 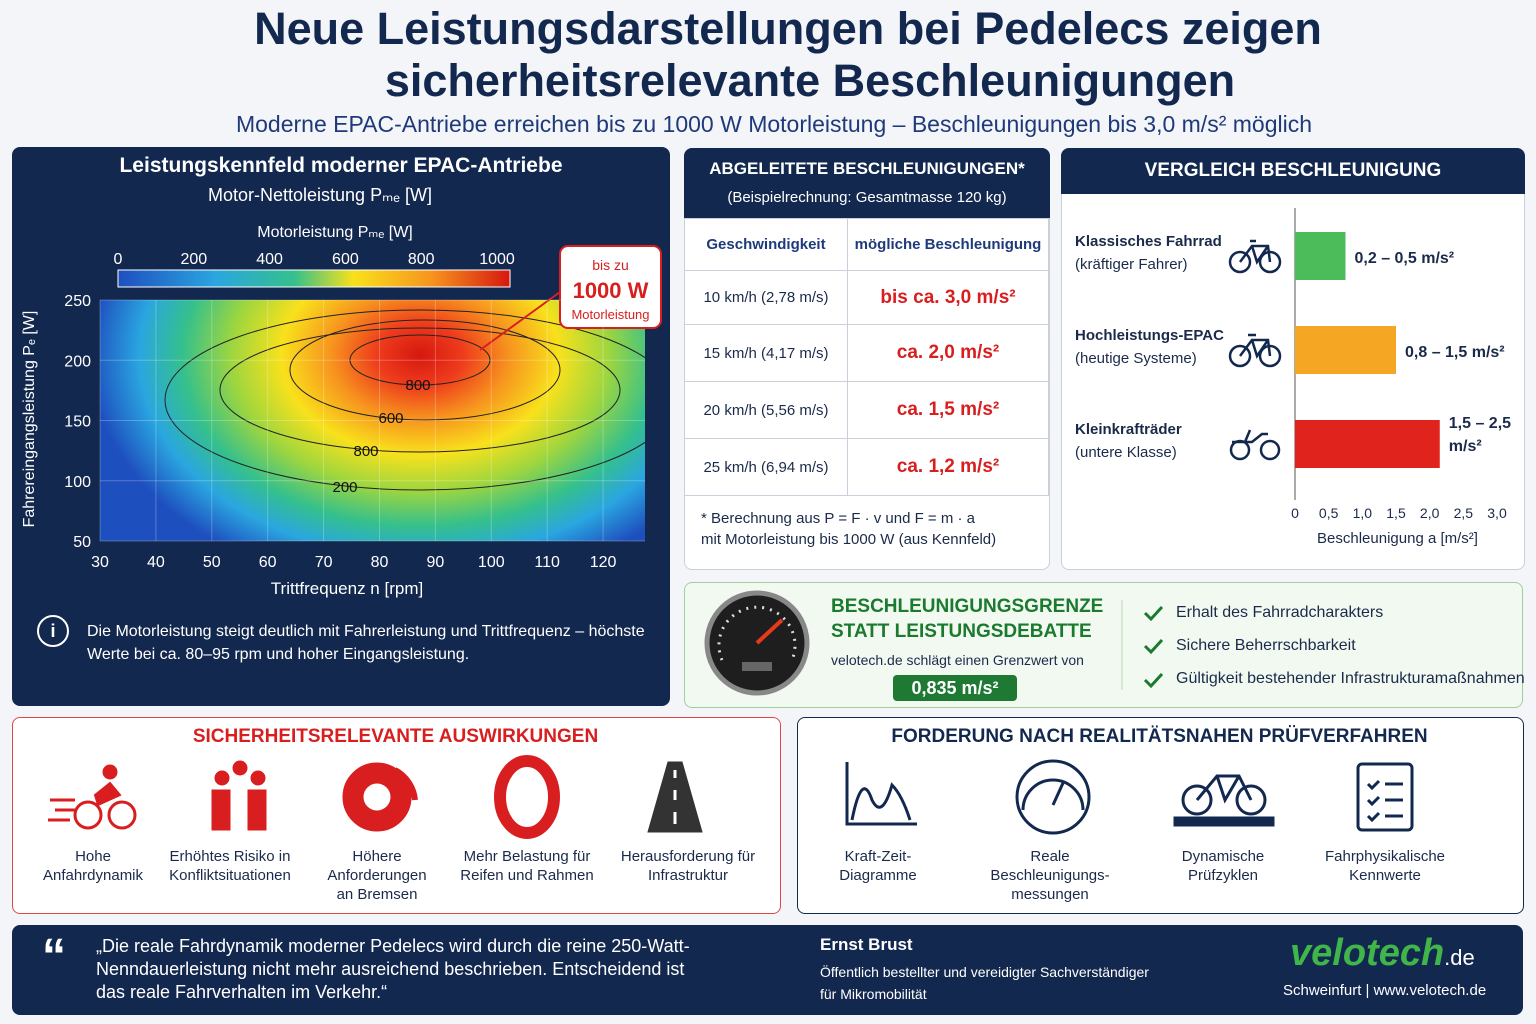 I want to click on colorbar, so click(x=314, y=278).